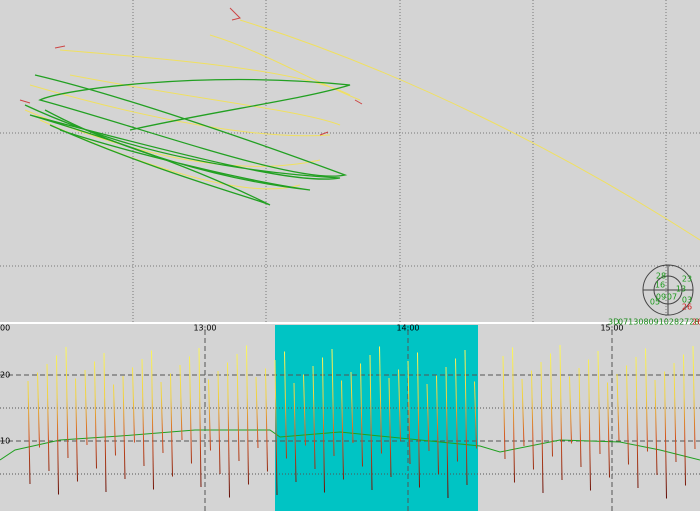 This screenshot has width=700, height=511. Describe the element at coordinates (613, 322) in the screenshot. I see `fix-mode: 3D` at that location.